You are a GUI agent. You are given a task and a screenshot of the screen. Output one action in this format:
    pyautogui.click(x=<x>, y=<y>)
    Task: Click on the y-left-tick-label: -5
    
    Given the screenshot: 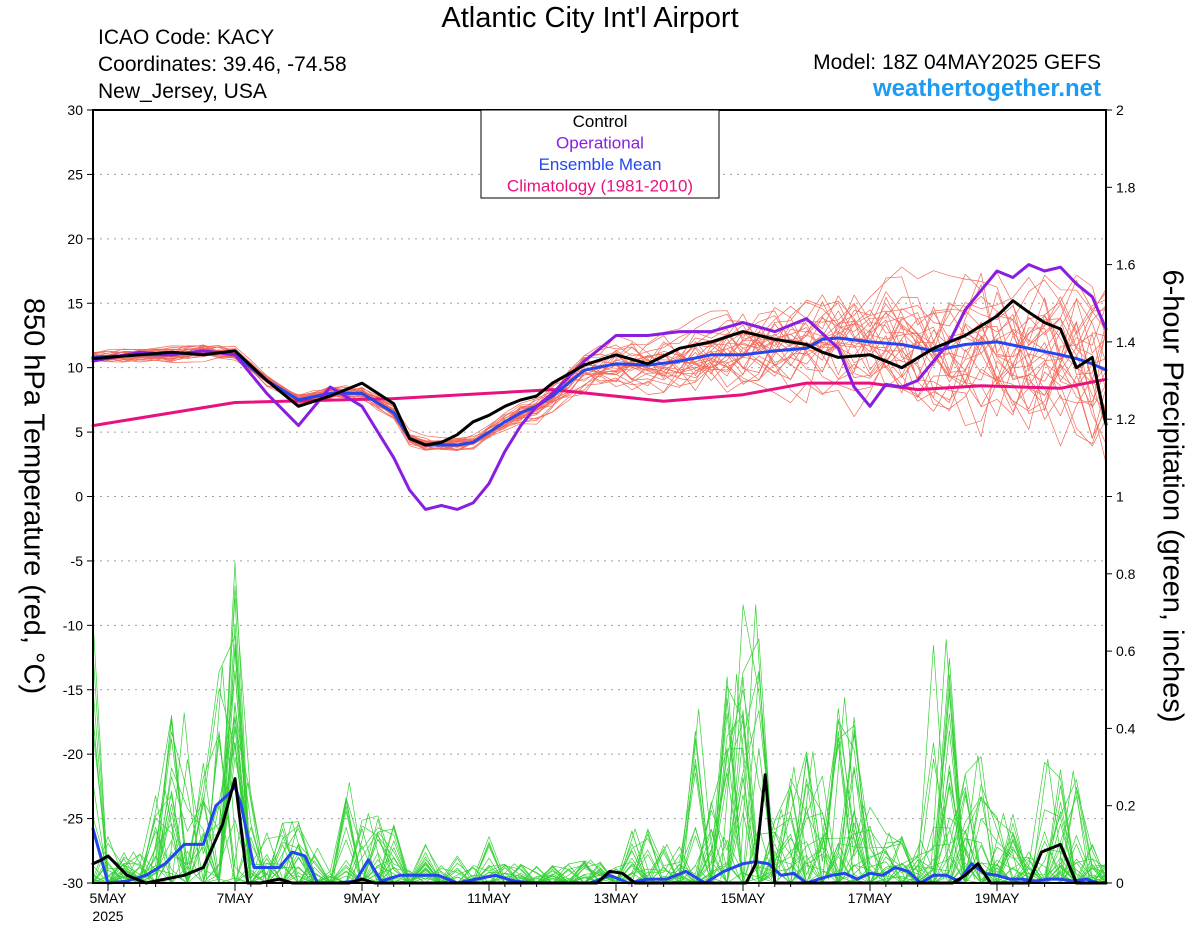 What is the action you would take?
    pyautogui.click(x=77, y=561)
    